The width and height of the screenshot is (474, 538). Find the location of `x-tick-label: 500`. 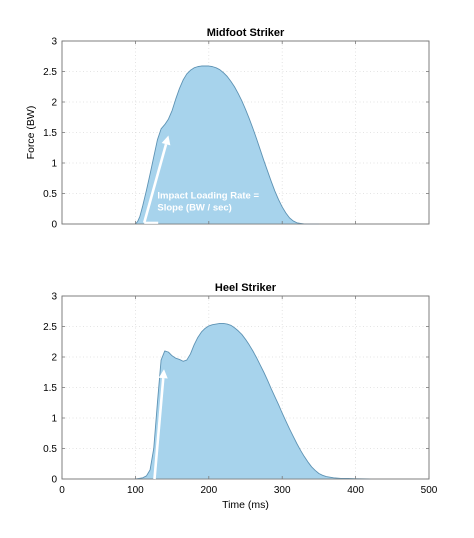

x-tick-label: 500 is located at coordinates (429, 490).